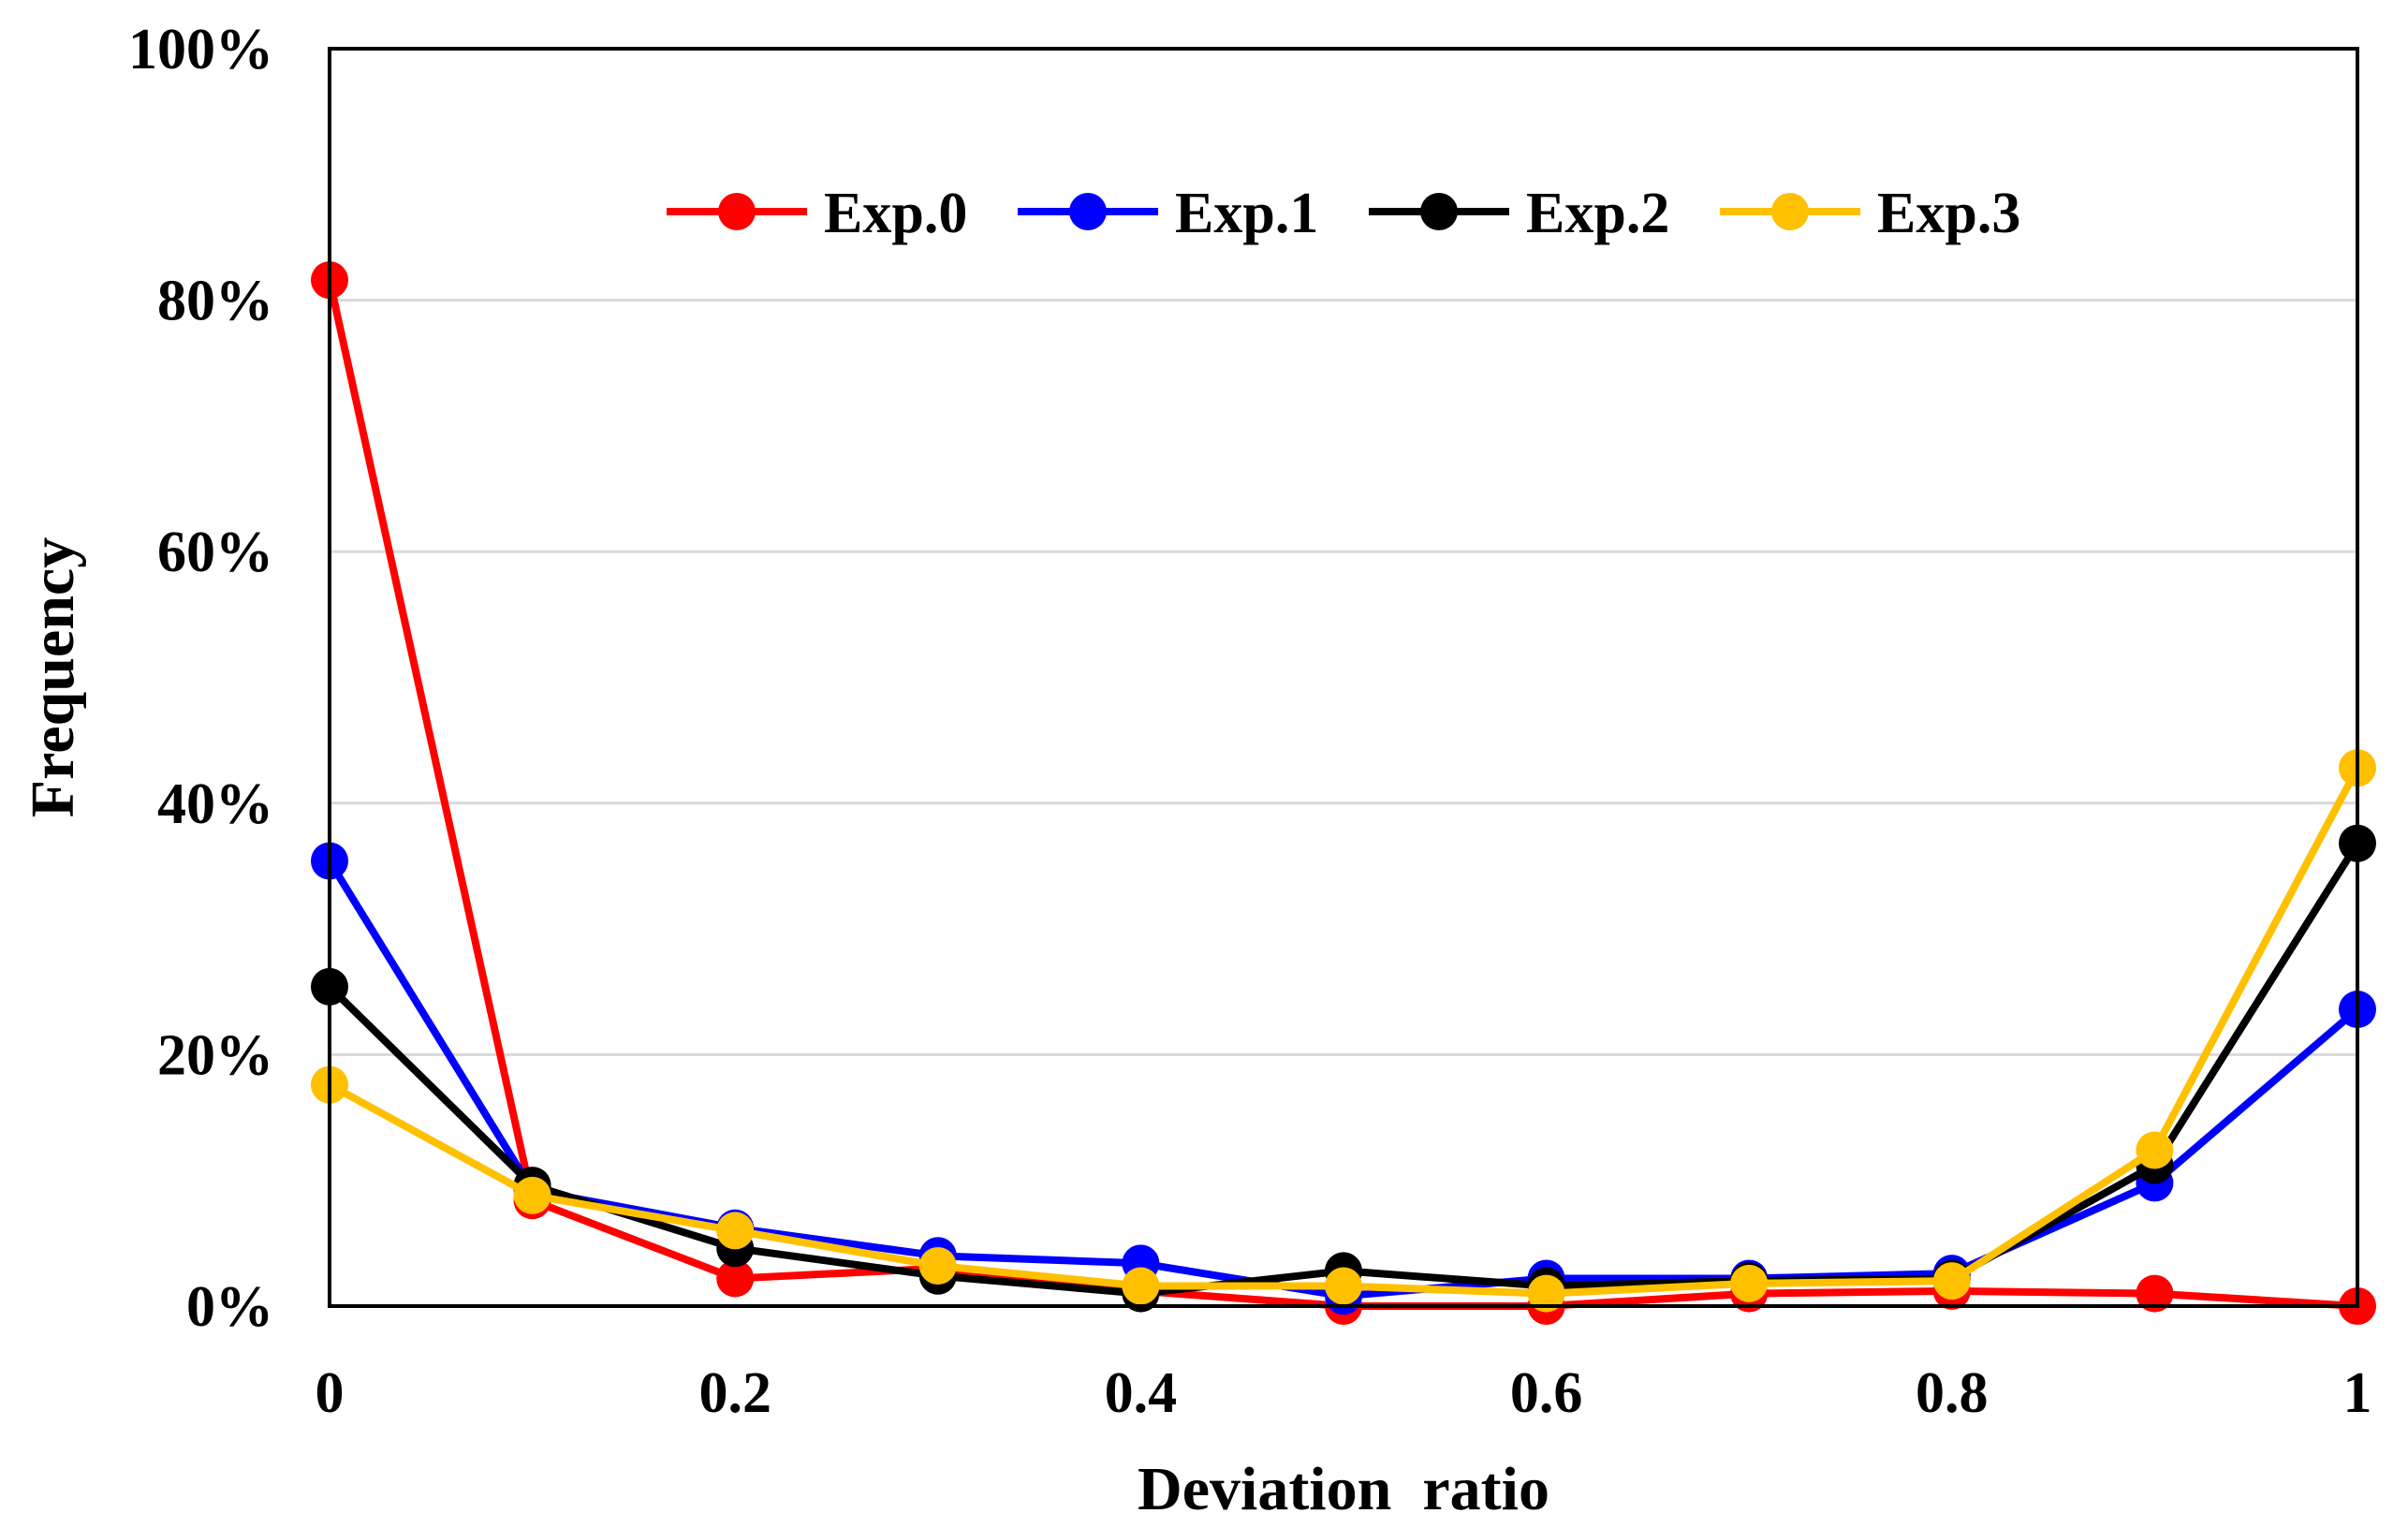 Image resolution: width=2408 pixels, height=1528 pixels. Describe the element at coordinates (53, 677) in the screenshot. I see `y-axis-title: Frequency` at that location.